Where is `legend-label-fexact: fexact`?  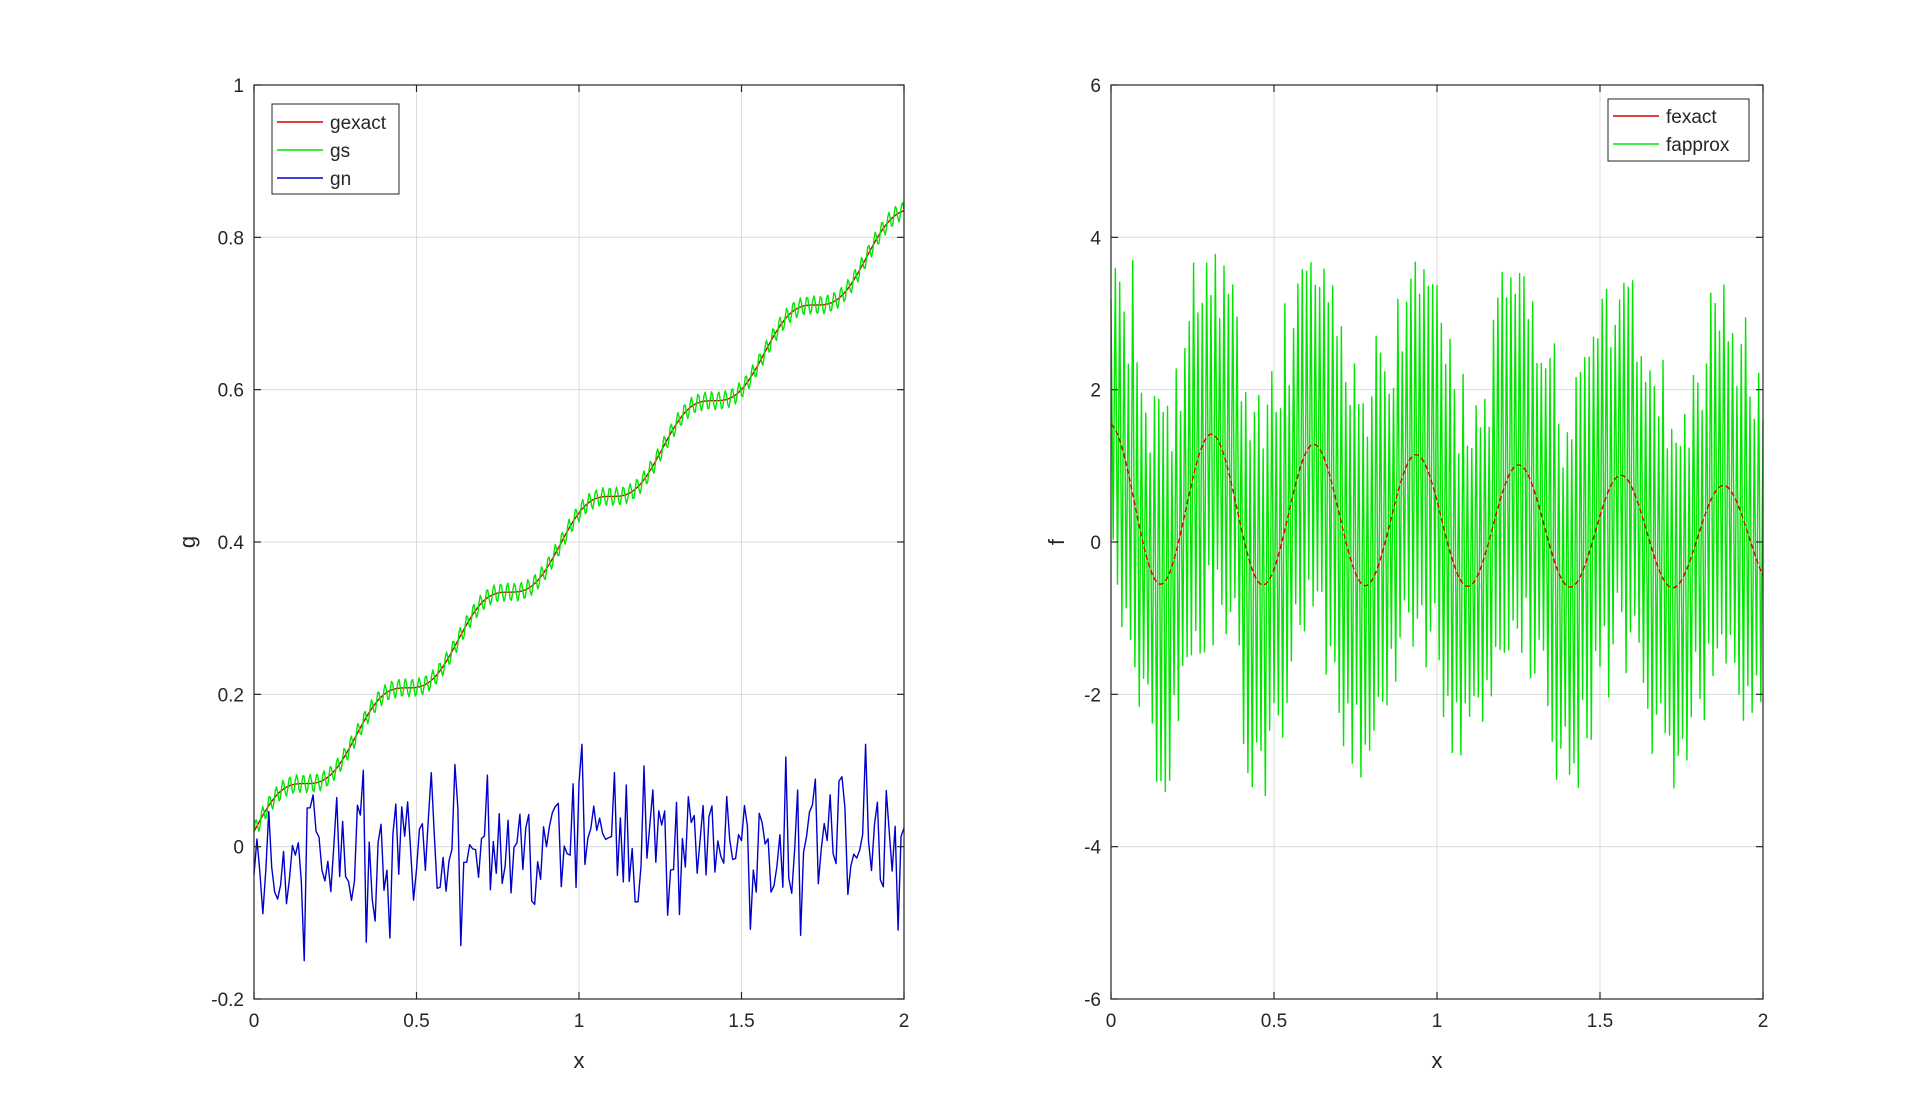 legend-label-fexact: fexact is located at coordinates (1691, 117).